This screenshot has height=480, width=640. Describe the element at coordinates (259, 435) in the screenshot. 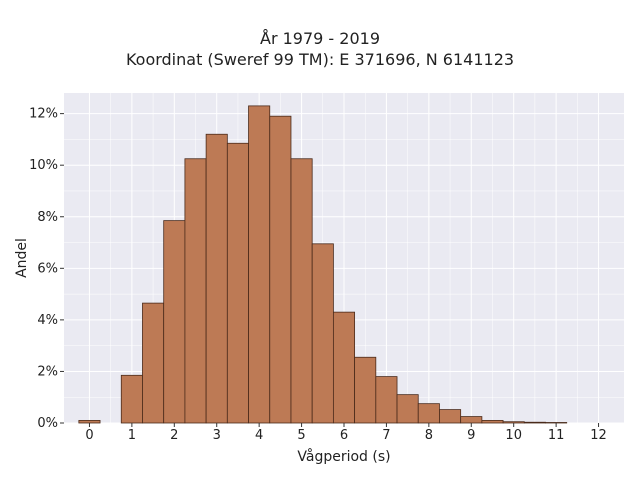

I see `x-tick-label: 4` at that location.